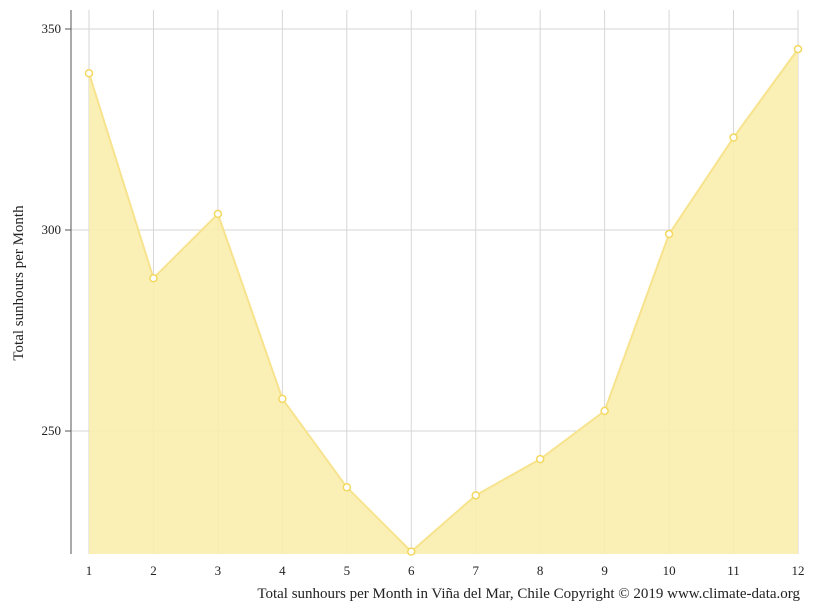  Describe the element at coordinates (153, 570) in the screenshot. I see `x-tick-label: 2` at that location.